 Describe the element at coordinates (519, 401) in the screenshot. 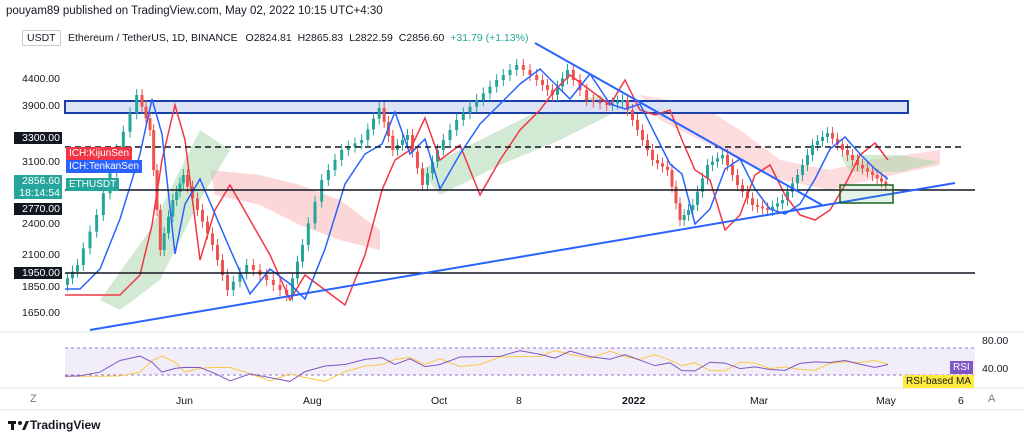

I see `time-label: 8` at that location.